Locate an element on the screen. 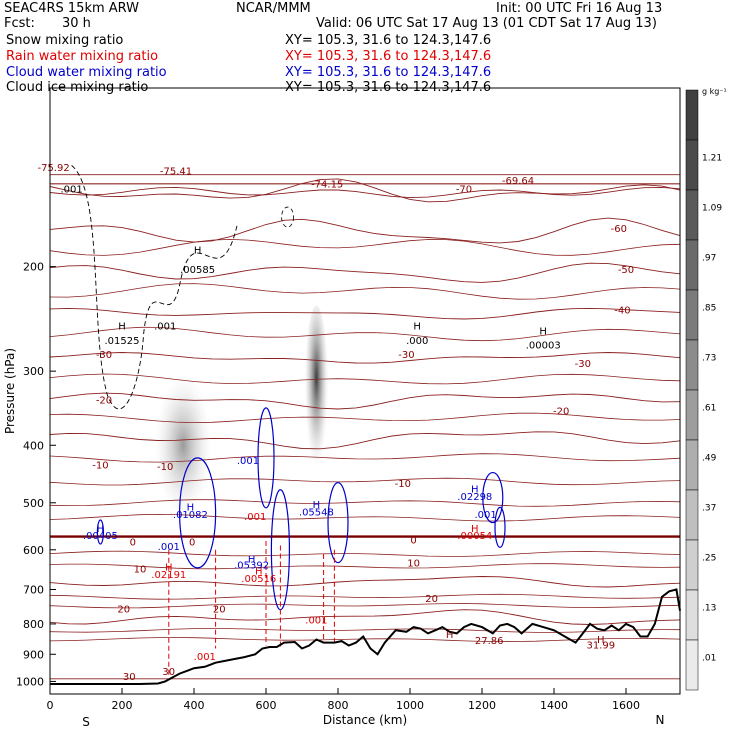 This screenshot has height=740, width=740. colorbar-tick-label: .01 is located at coordinates (709, 659).